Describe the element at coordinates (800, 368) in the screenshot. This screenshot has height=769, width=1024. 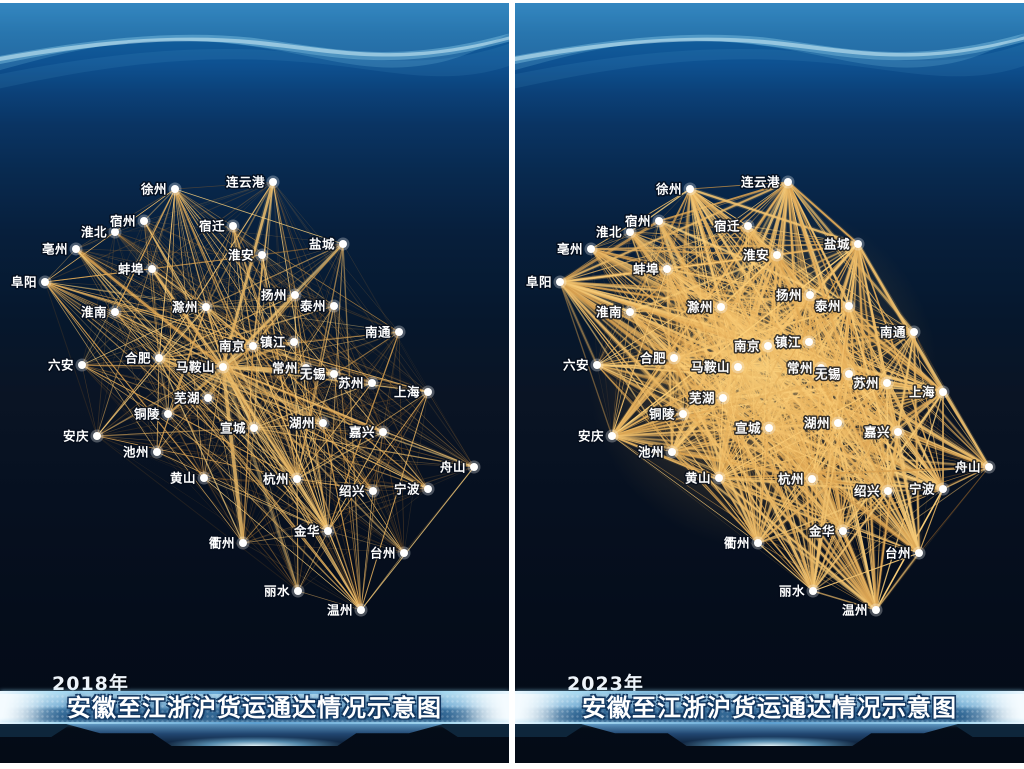
I see `city-label: 常州` at that location.